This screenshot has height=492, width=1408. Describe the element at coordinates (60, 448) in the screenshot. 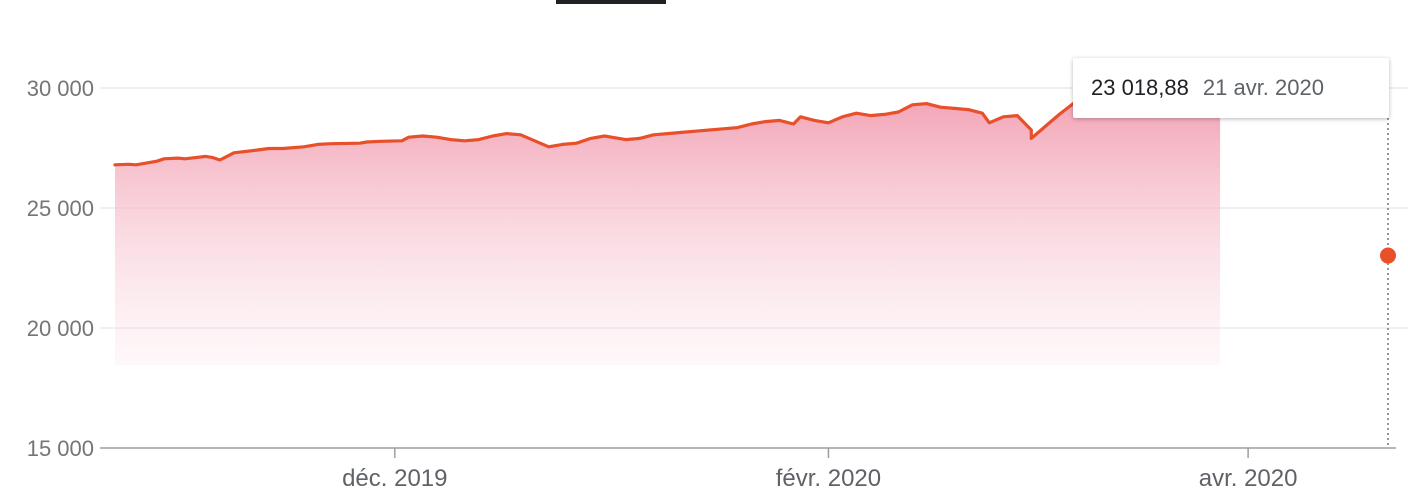

I see `y-tick-label: 15 000` at that location.